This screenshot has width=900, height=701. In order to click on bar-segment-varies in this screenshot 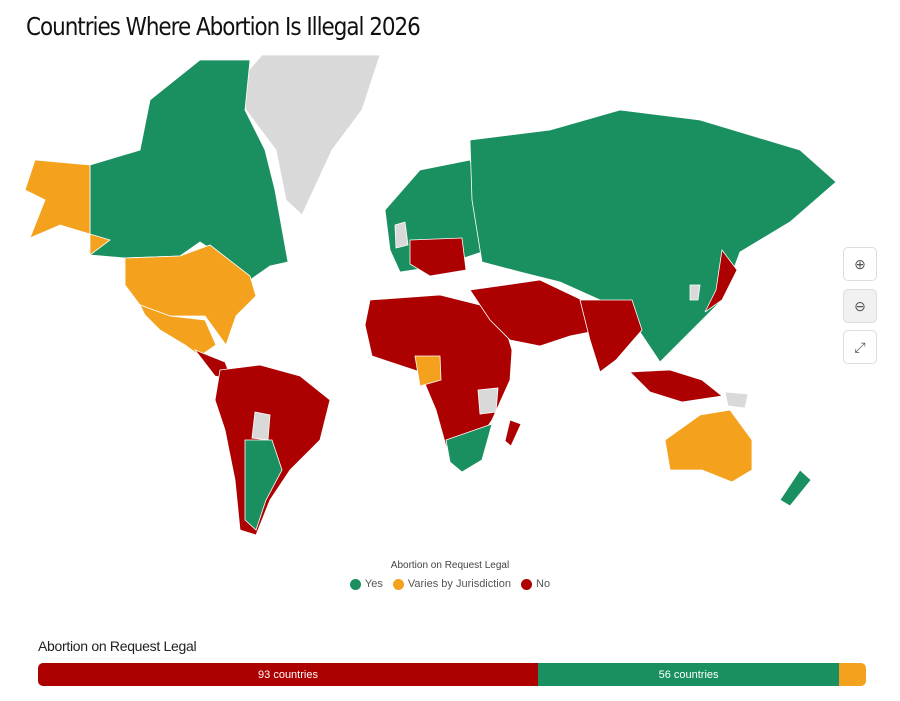, I will do `click(852, 674)`.